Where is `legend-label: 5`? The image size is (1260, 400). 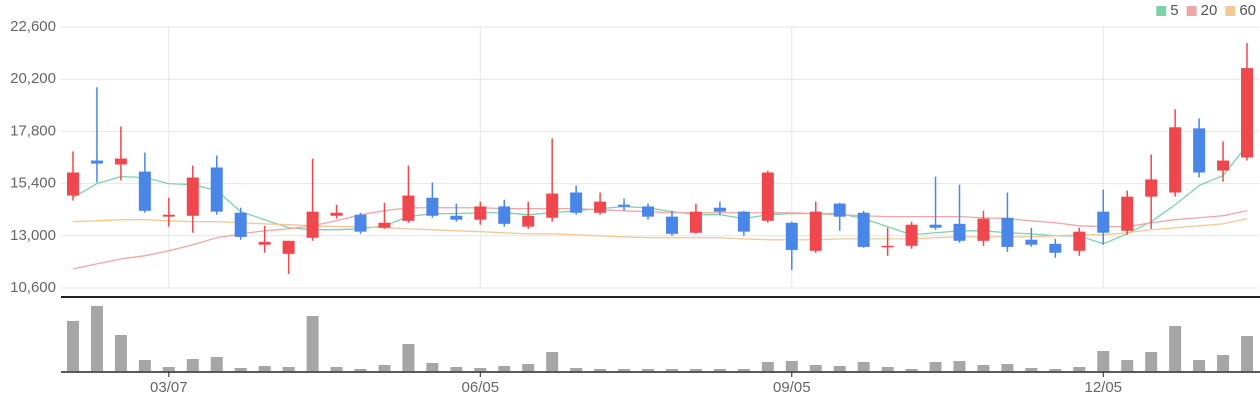
legend-label: 5 is located at coordinates (1174, 10).